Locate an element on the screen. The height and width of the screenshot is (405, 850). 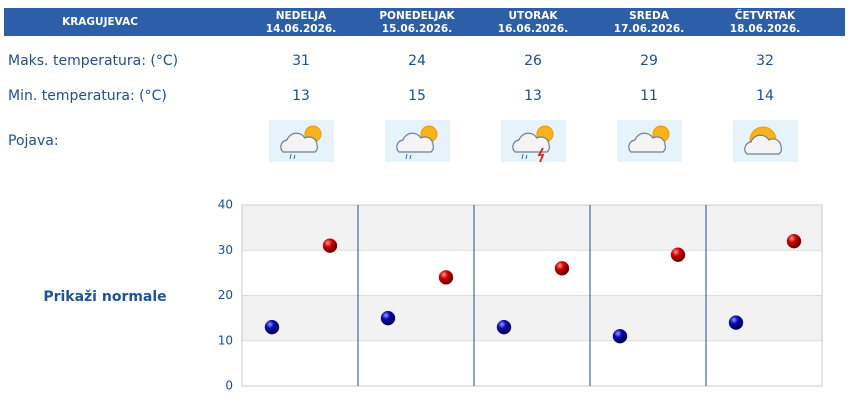
temperature-value: 32 is located at coordinates (765, 61).